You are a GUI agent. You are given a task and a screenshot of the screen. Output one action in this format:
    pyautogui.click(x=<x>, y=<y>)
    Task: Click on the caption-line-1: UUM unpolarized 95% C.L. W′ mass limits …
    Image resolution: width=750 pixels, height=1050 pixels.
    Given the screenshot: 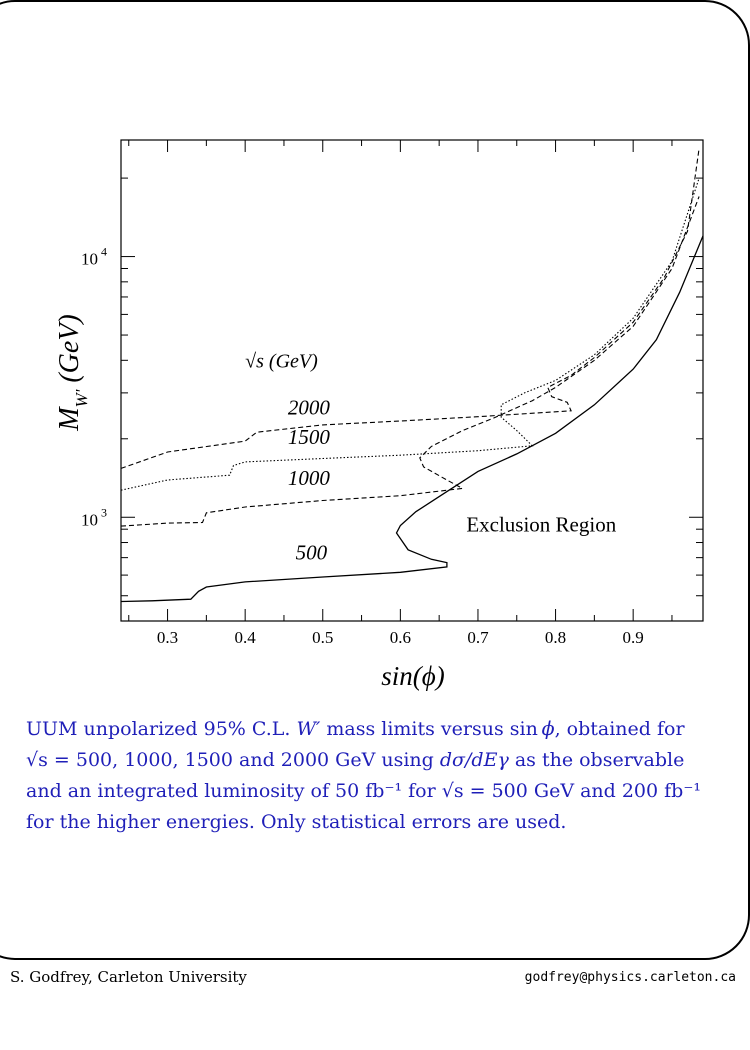 What is the action you would take?
    pyautogui.click(x=355, y=729)
    